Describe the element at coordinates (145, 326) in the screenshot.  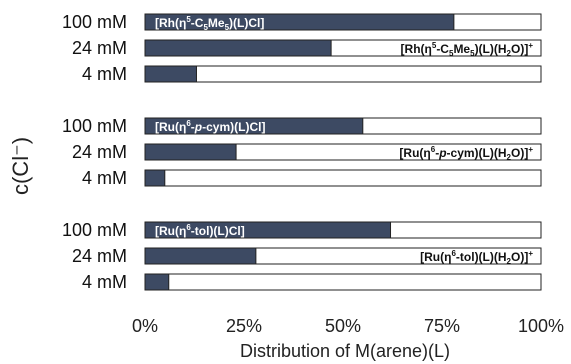
I see `x-tick-label: 0%` at that location.